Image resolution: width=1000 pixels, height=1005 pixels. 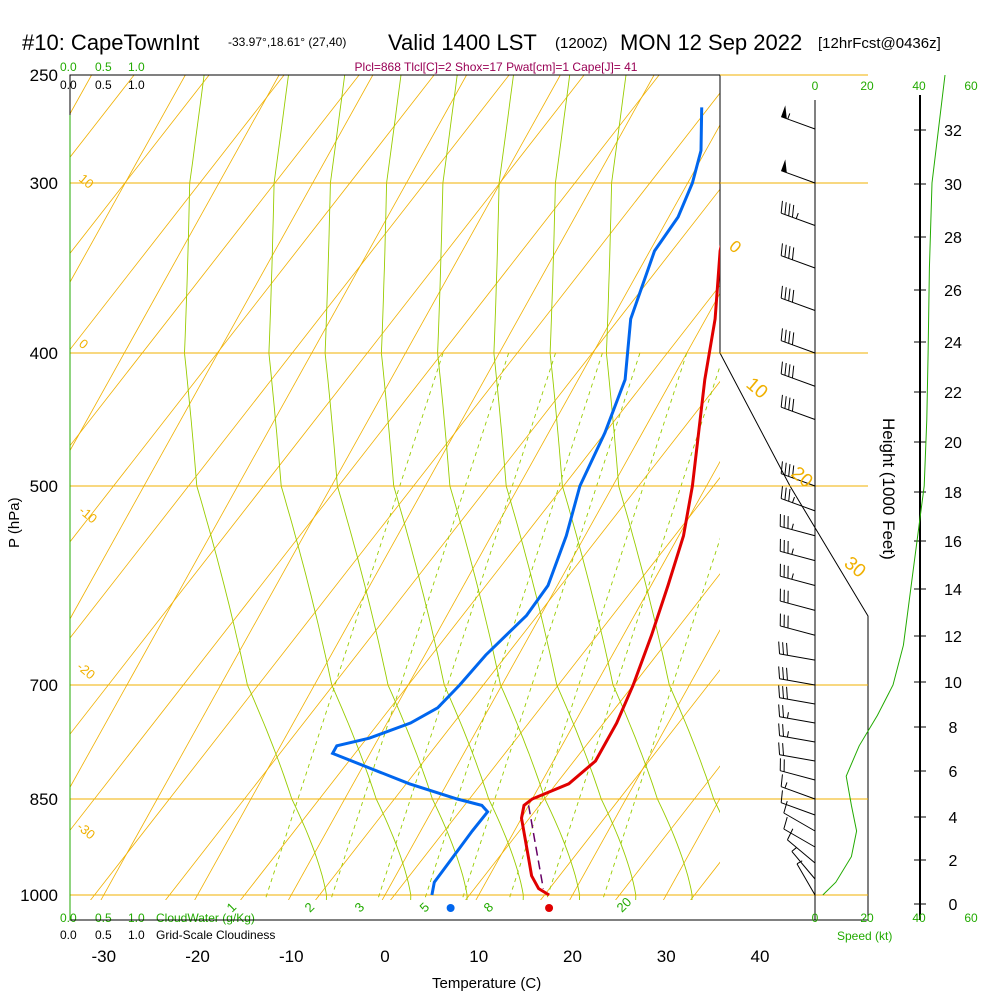 I want to click on dry-adiabat-label: -20, so click(x=86, y=671).